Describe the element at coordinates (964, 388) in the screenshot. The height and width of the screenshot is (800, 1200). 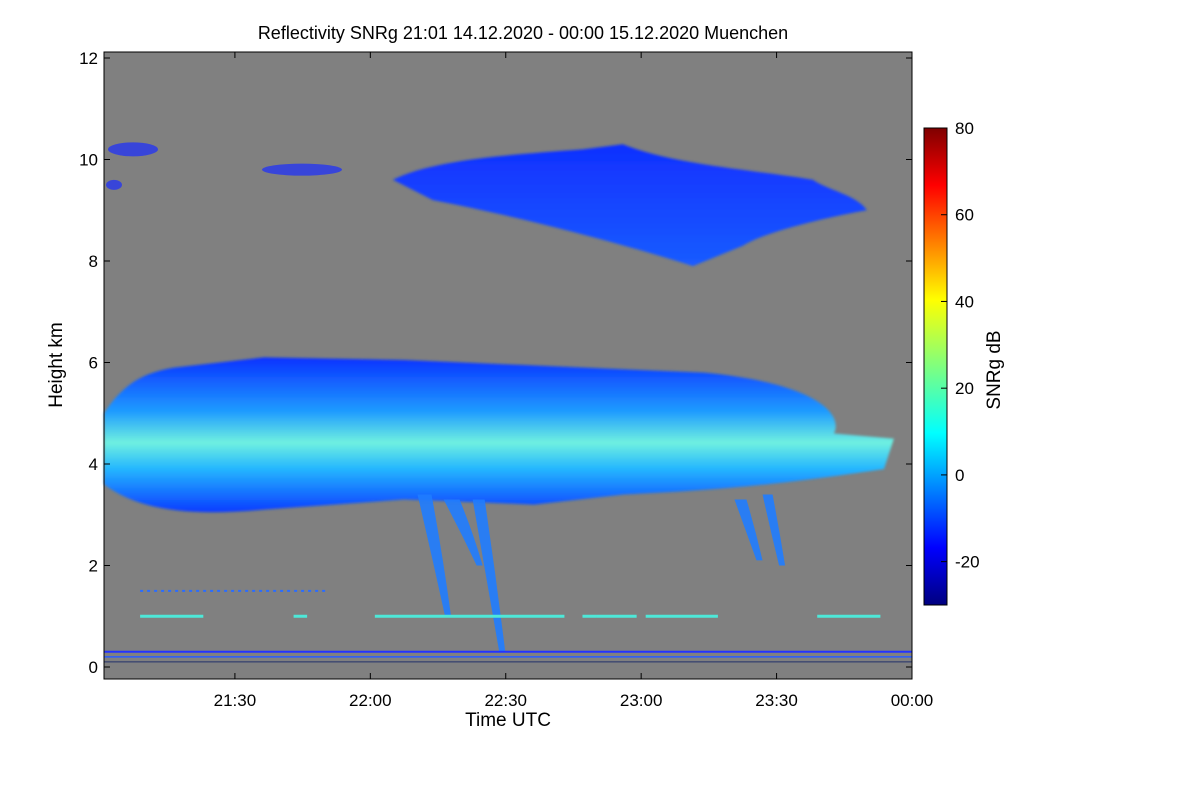
I see `colorbar-tick-label: 20` at that location.